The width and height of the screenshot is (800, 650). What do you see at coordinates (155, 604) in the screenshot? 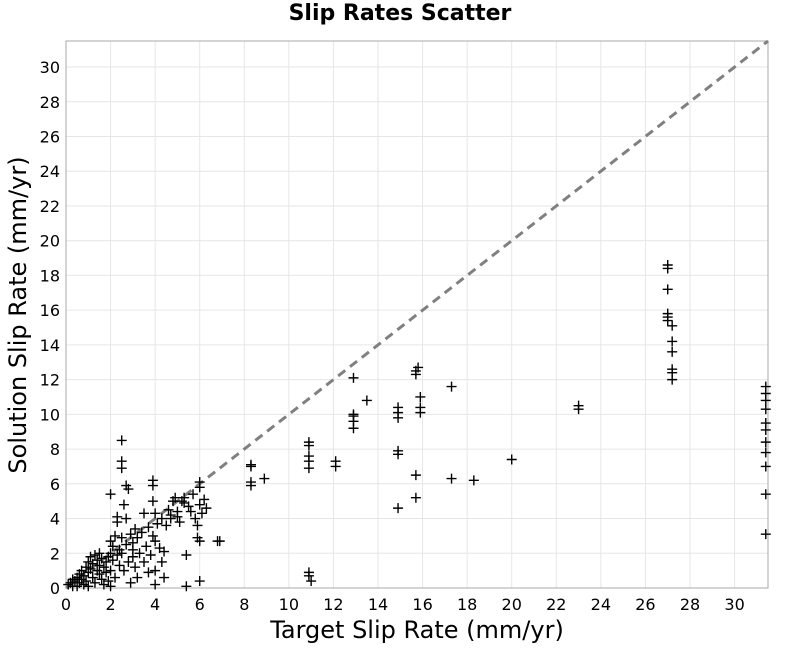
I see `x-tick-label: 4` at bounding box center [155, 604].